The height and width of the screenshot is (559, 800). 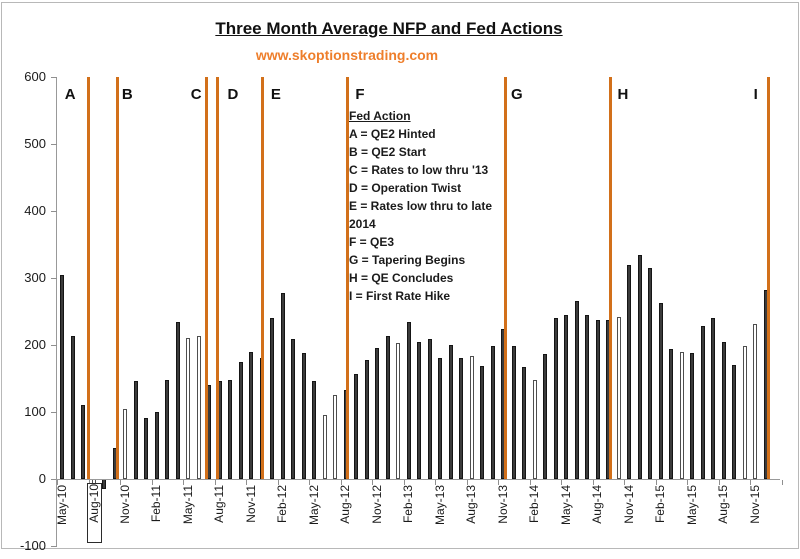 What do you see at coordinates (233, 94) in the screenshot?
I see `fed-action-letter-D: D` at bounding box center [233, 94].